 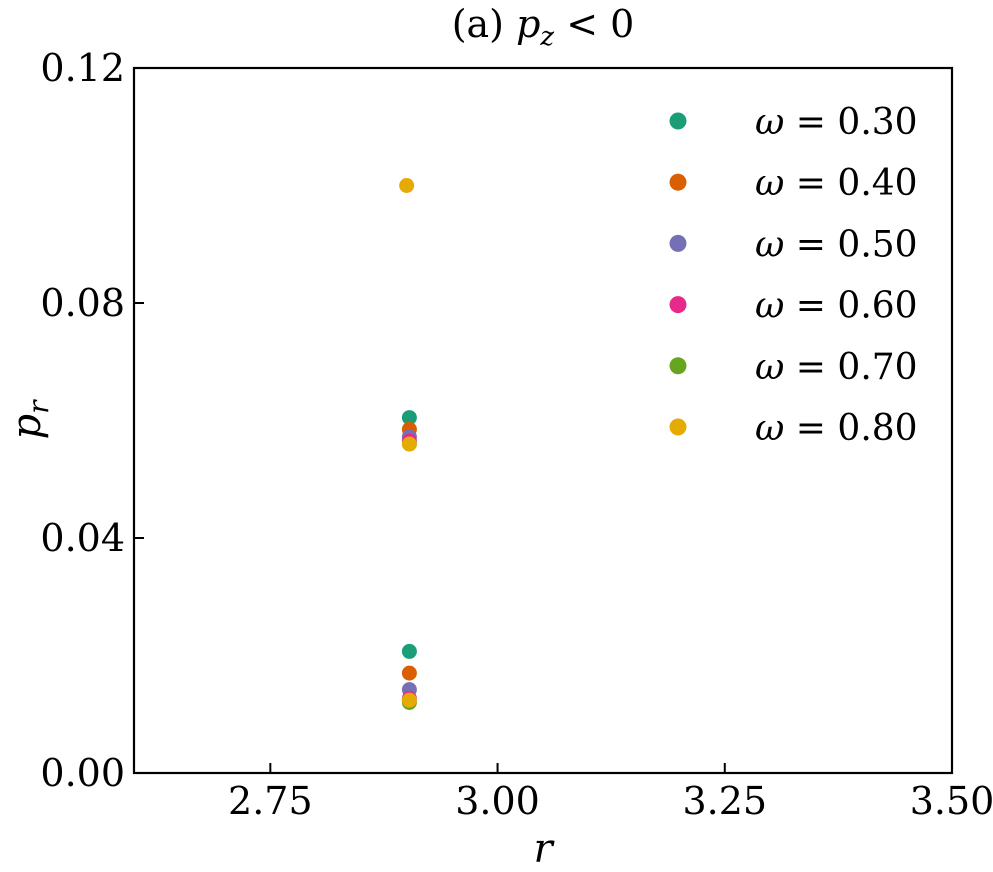 What do you see at coordinates (497, 801) in the screenshot?
I see `x-tick-label: 3.00` at bounding box center [497, 801].